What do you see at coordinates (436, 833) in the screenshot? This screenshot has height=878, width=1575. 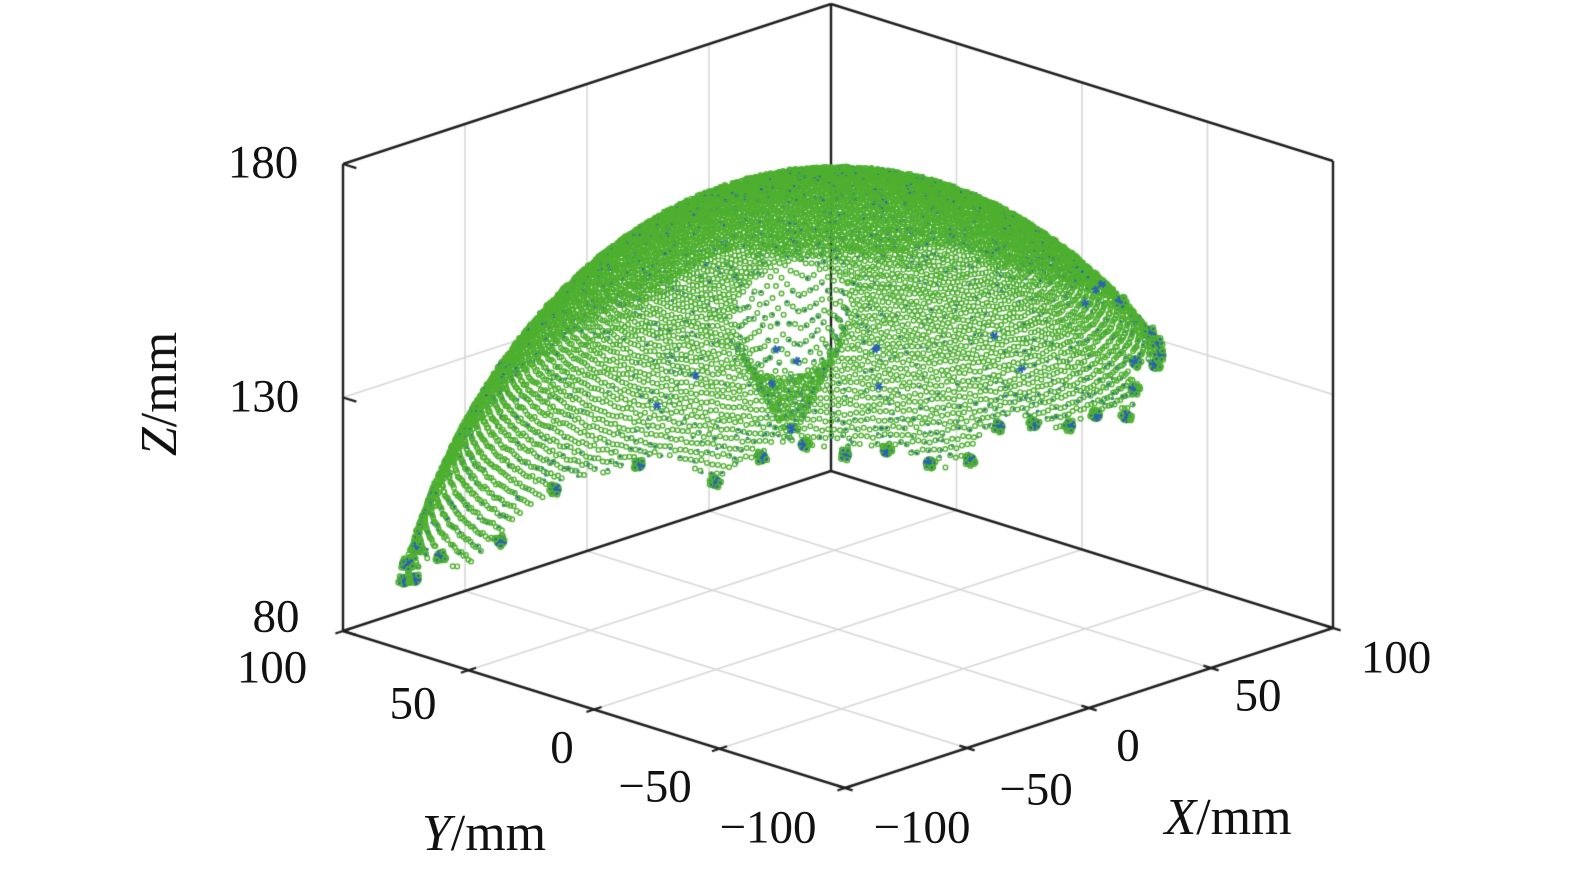 I see `y-axis-title-var: Y` at bounding box center [436, 833].